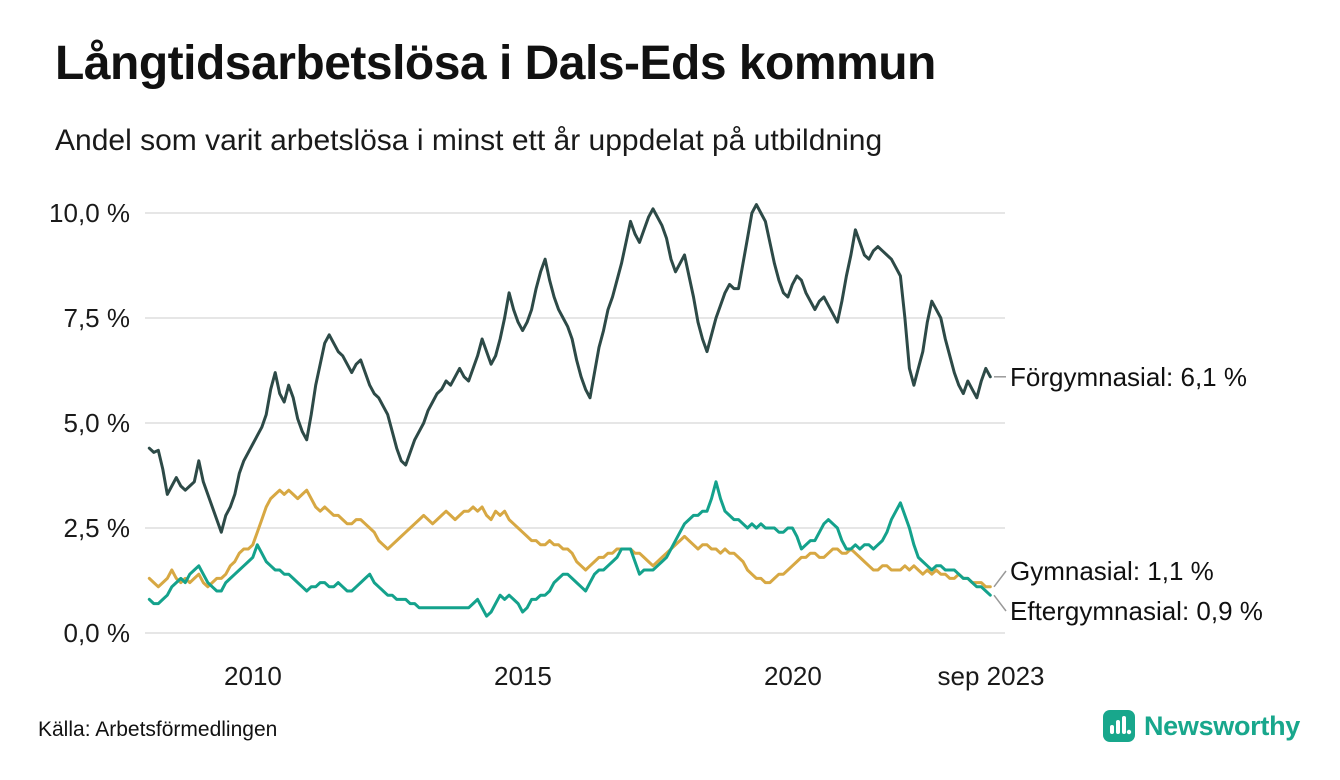  I want to click on newsworthy-wordmark: Newsworthy, so click(1221, 725).